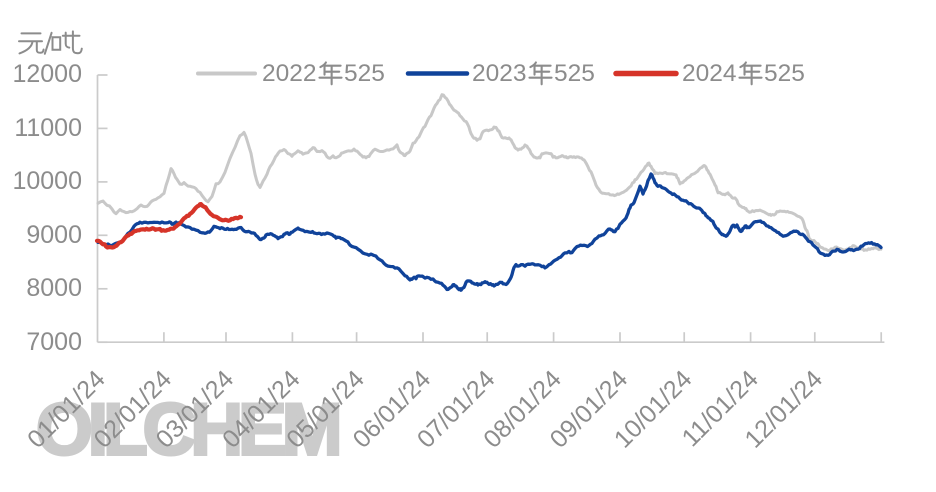 This screenshot has height=492, width=936. I want to click on svg-text: 11000, so click(48, 128).